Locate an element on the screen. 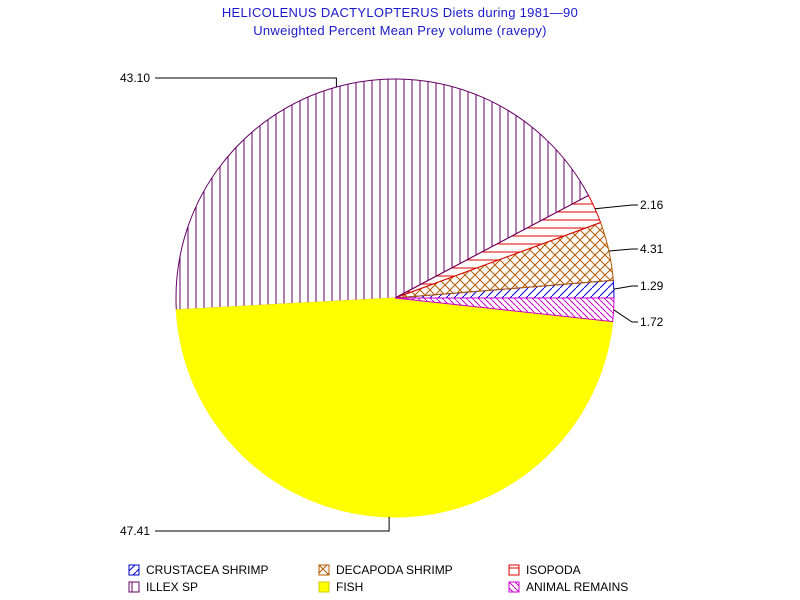  legend-item-isopoda: ISOPODA is located at coordinates (544, 570).